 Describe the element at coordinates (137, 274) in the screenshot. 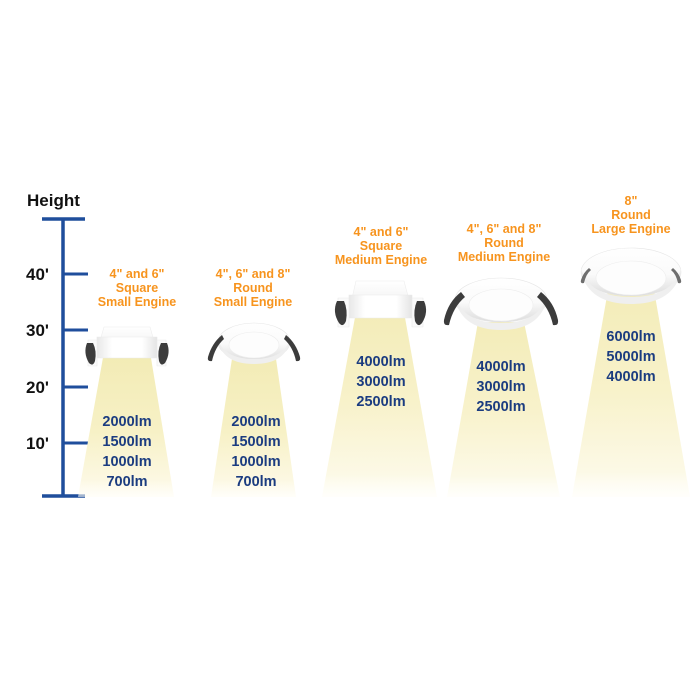

I see `group-title-line-1-1: 4" and 6"` at that location.